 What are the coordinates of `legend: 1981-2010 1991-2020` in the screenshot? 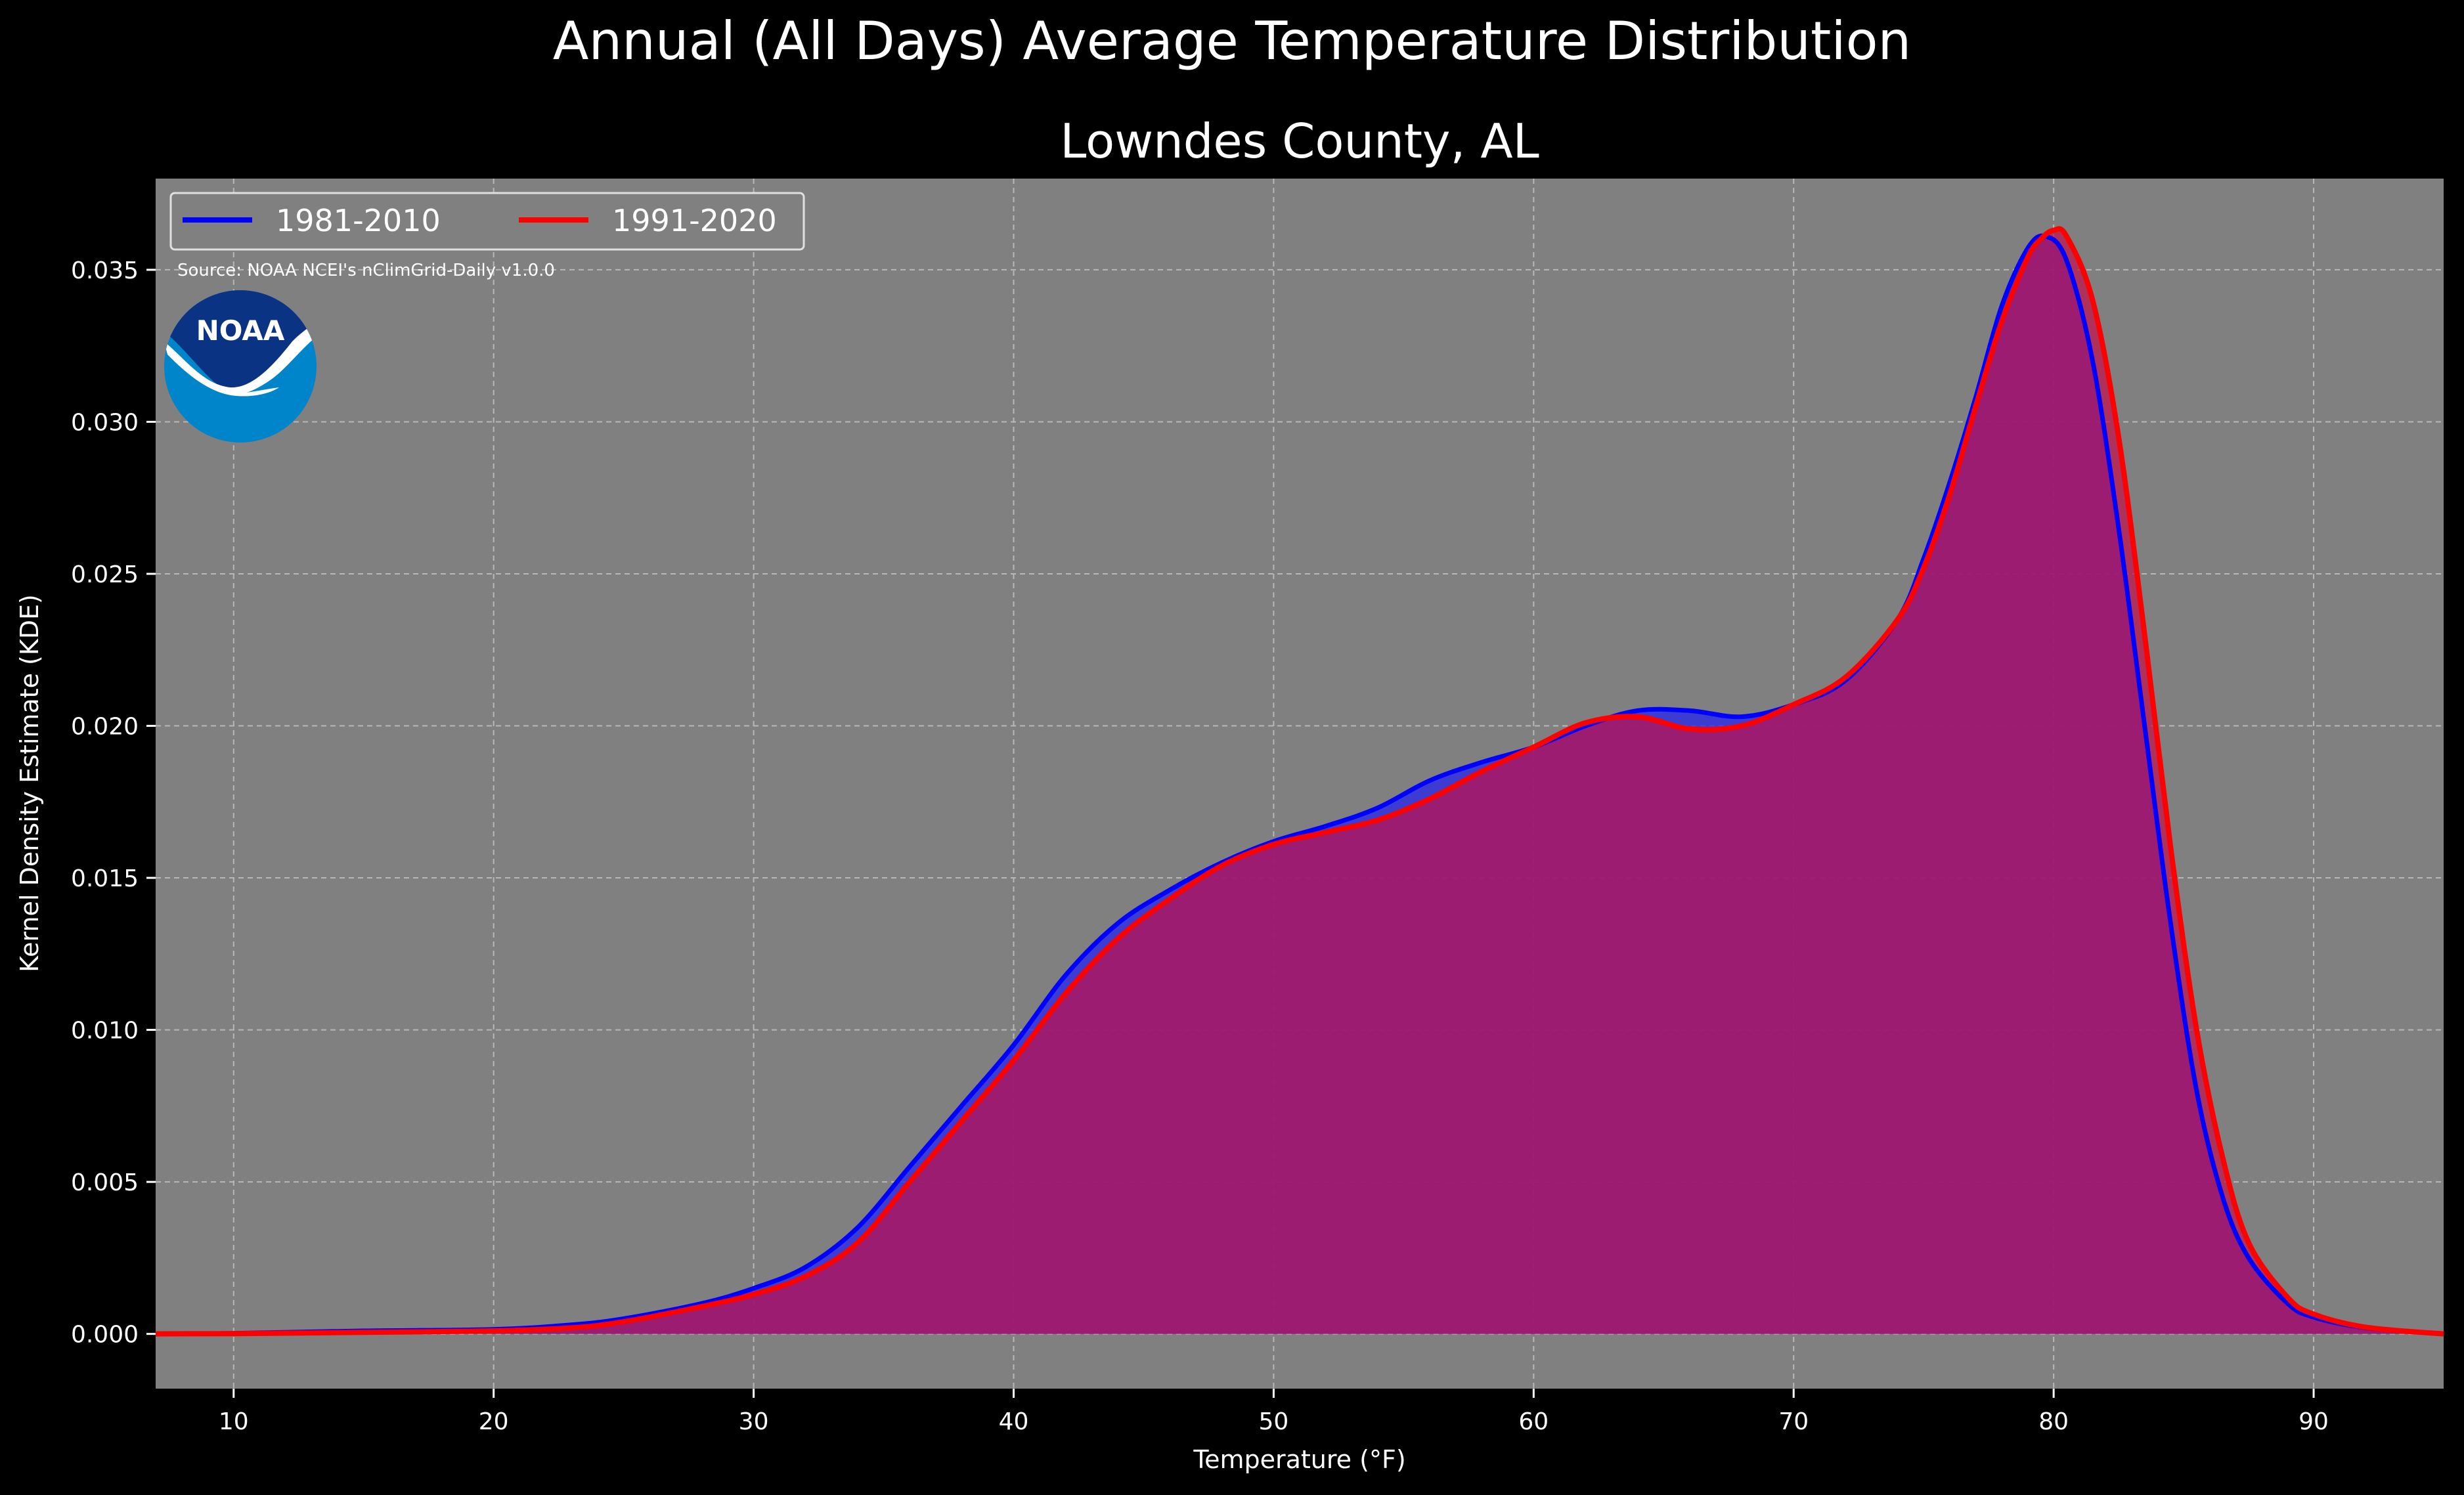 It's located at (487, 221).